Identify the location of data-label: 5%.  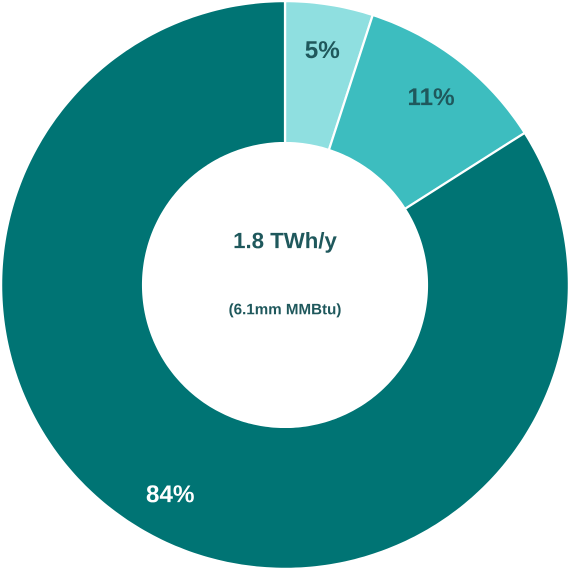
(323, 49).